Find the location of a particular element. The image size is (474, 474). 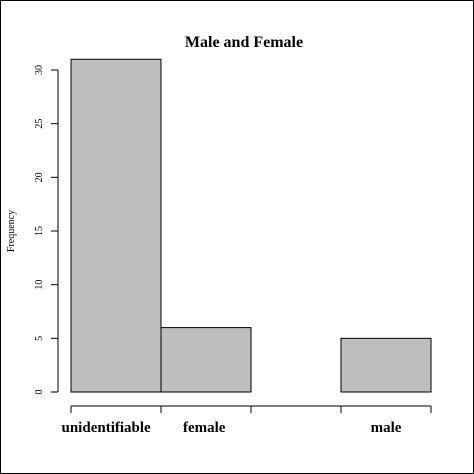

chart-title: Male and Female is located at coordinates (244, 42).